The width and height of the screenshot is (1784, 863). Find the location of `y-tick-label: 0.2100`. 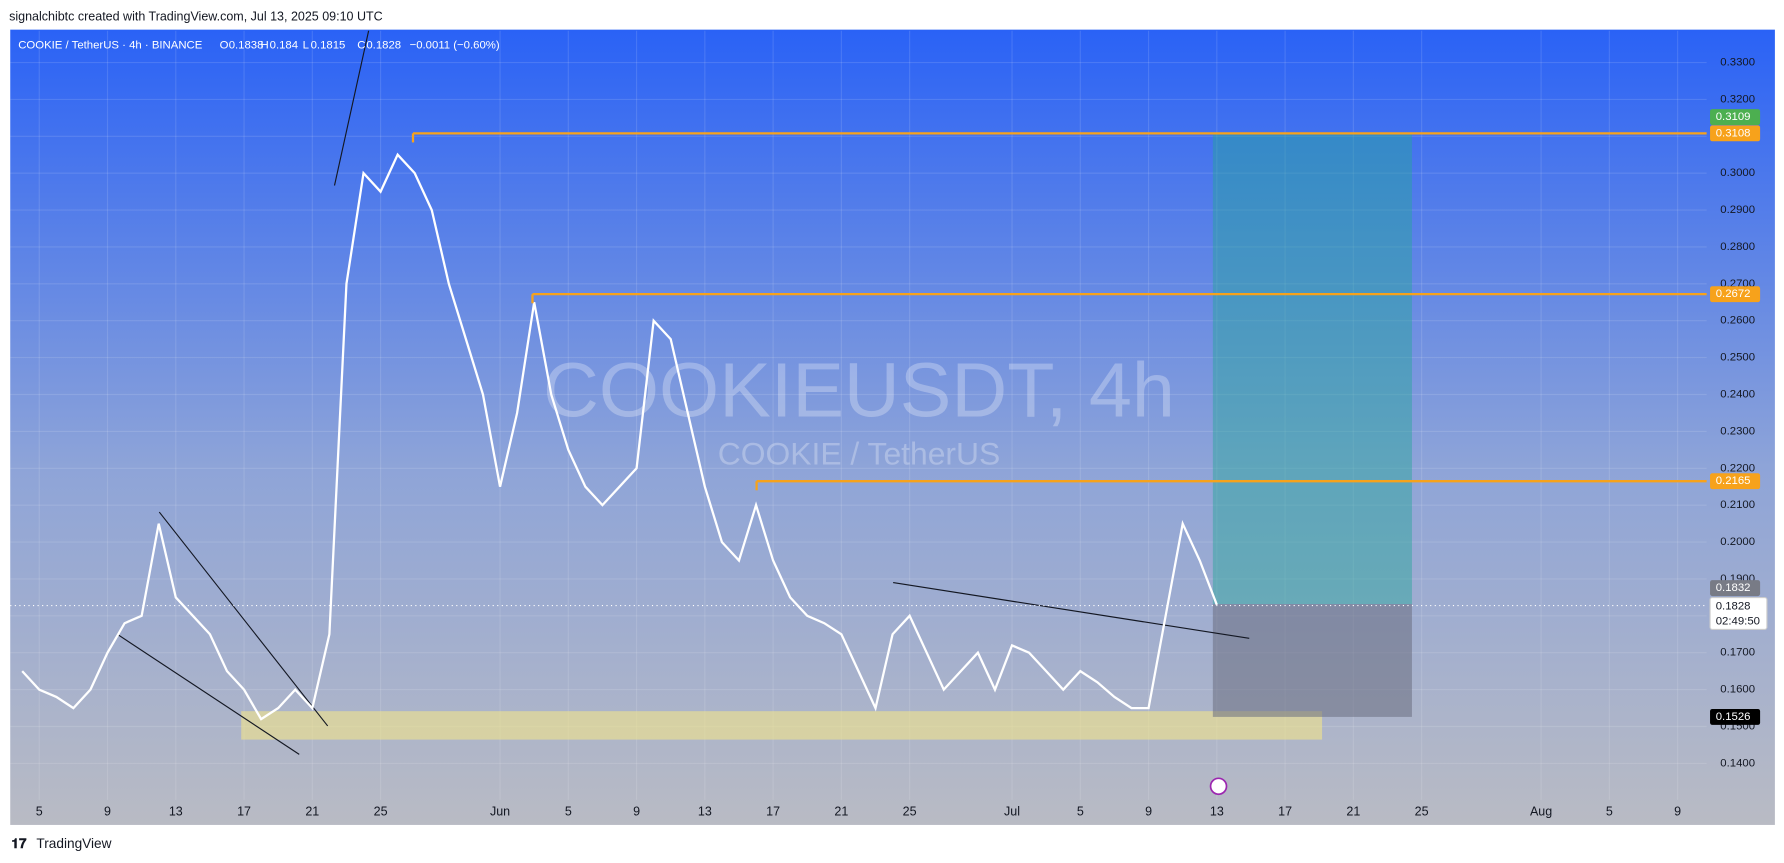

y-tick-label: 0.2100 is located at coordinates (1737, 505).